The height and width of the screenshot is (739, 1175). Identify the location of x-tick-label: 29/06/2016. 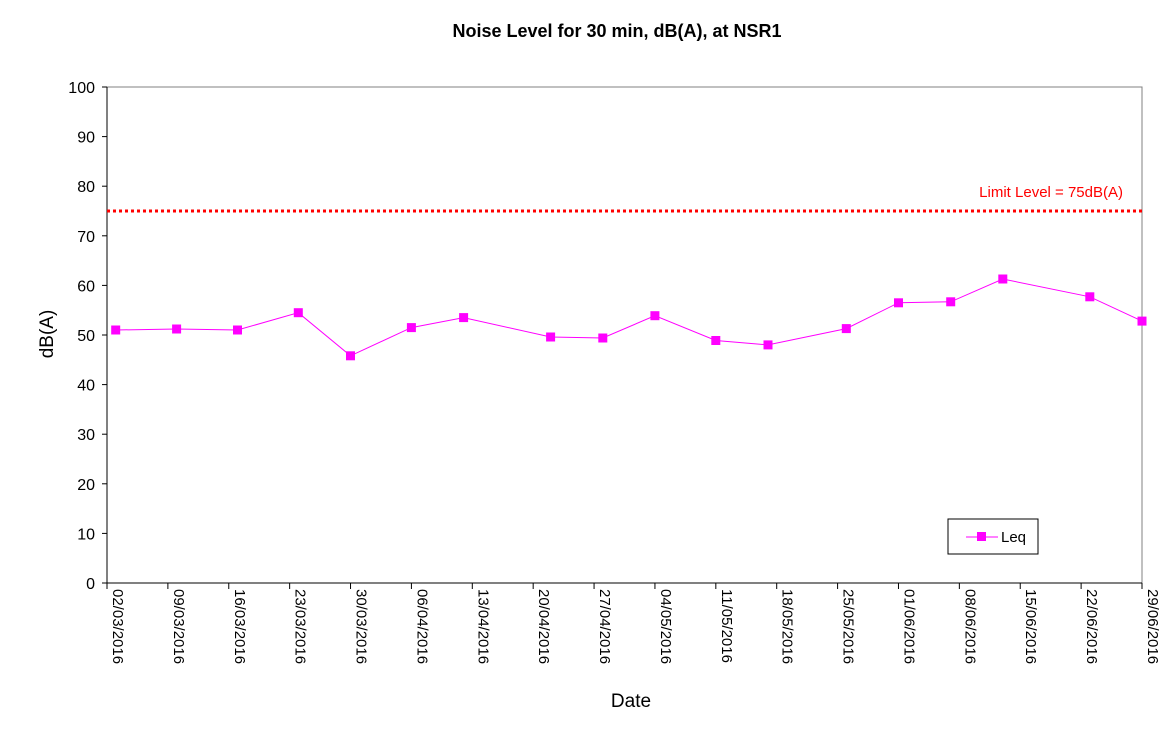
(1152, 626).